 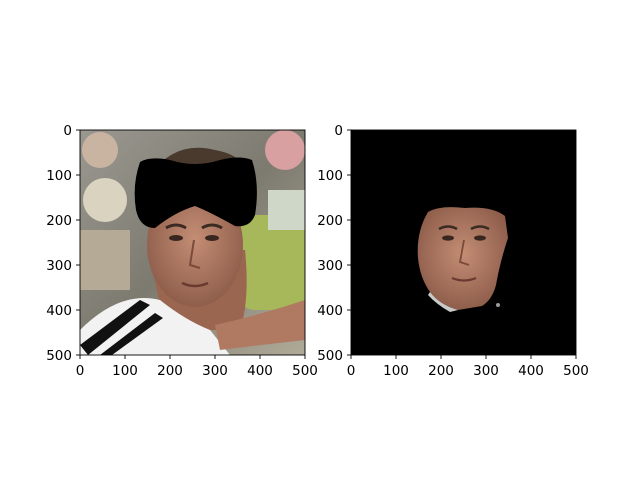 What do you see at coordinates (441, 371) in the screenshot?
I see `right-x-tick-label: 200` at bounding box center [441, 371].